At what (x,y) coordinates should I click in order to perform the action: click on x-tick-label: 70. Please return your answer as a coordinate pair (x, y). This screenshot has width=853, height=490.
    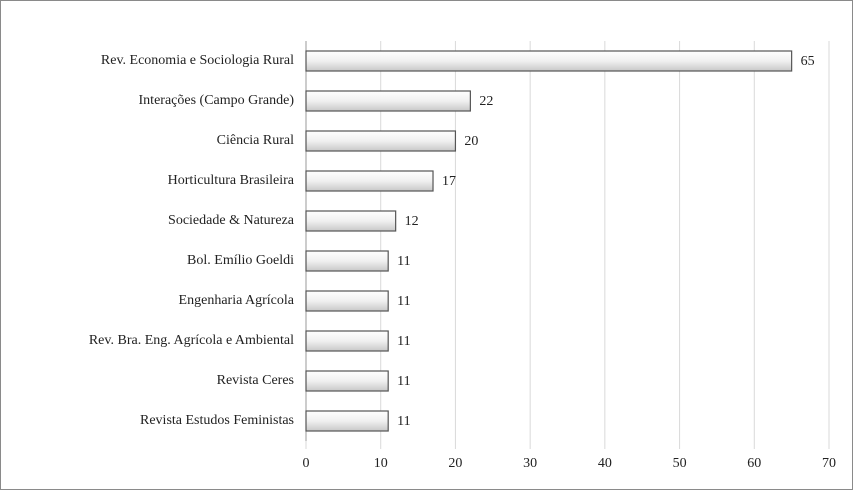
    Looking at the image, I should click on (829, 463).